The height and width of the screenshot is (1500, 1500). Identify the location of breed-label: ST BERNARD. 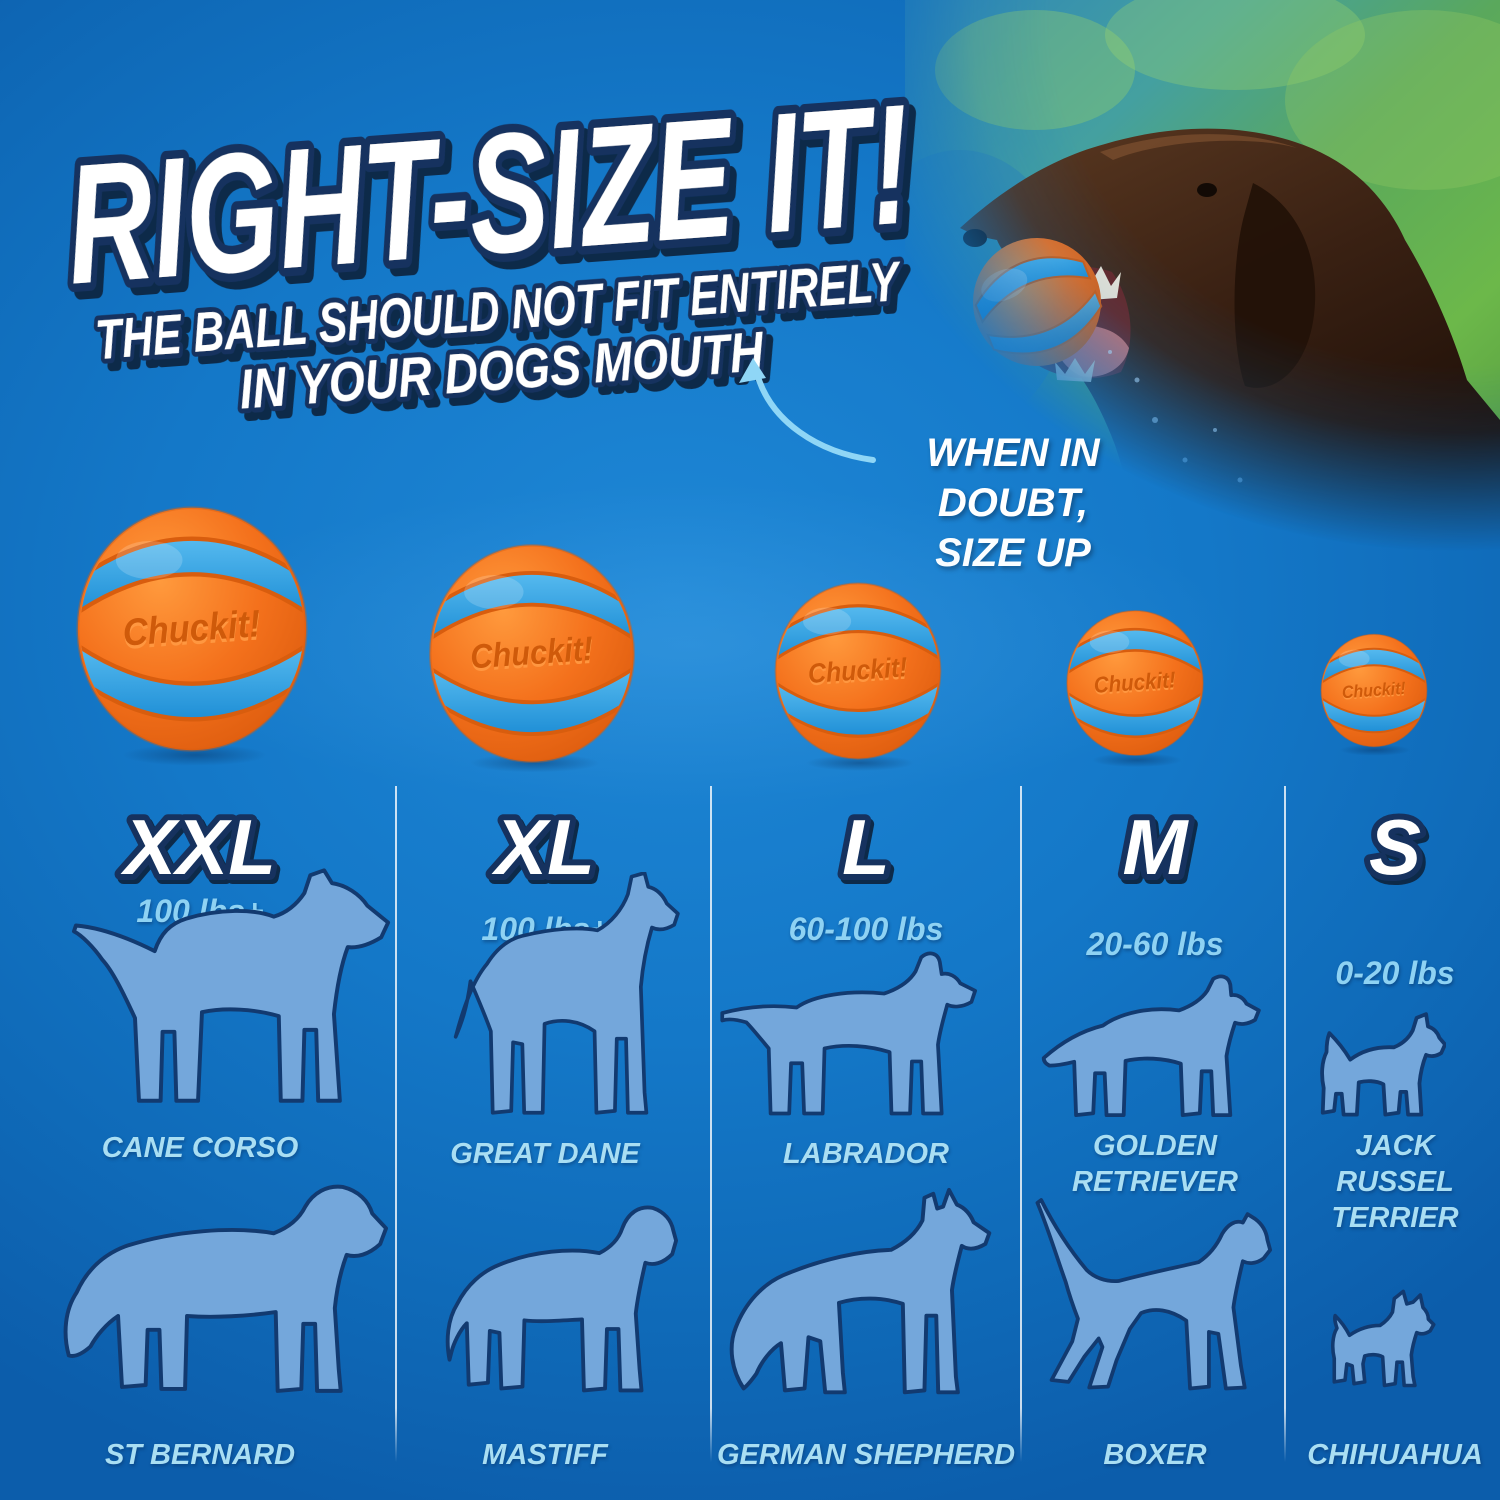
(200, 1455).